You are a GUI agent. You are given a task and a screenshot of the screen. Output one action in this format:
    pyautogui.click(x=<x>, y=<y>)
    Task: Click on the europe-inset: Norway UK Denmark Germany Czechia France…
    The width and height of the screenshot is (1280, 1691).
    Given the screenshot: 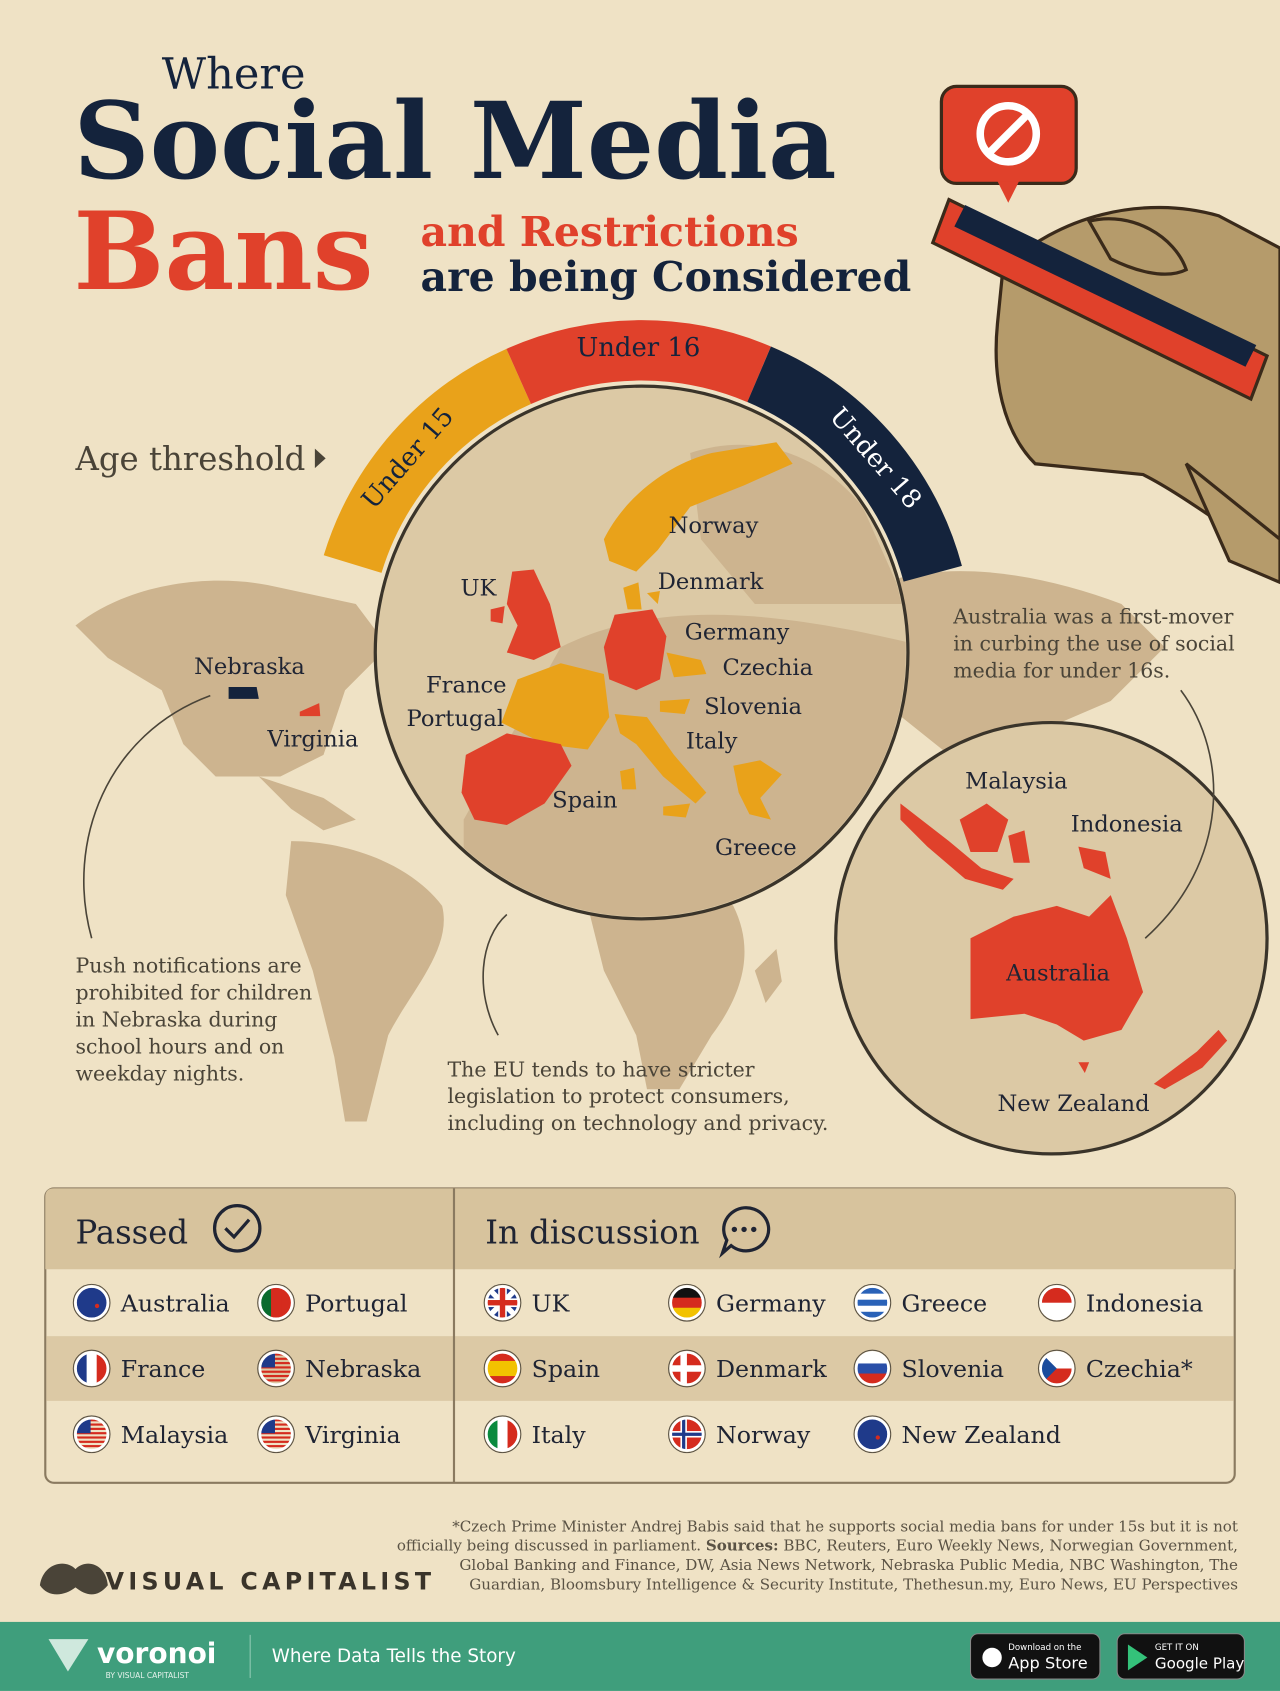 What is the action you would take?
    pyautogui.click(x=641, y=652)
    